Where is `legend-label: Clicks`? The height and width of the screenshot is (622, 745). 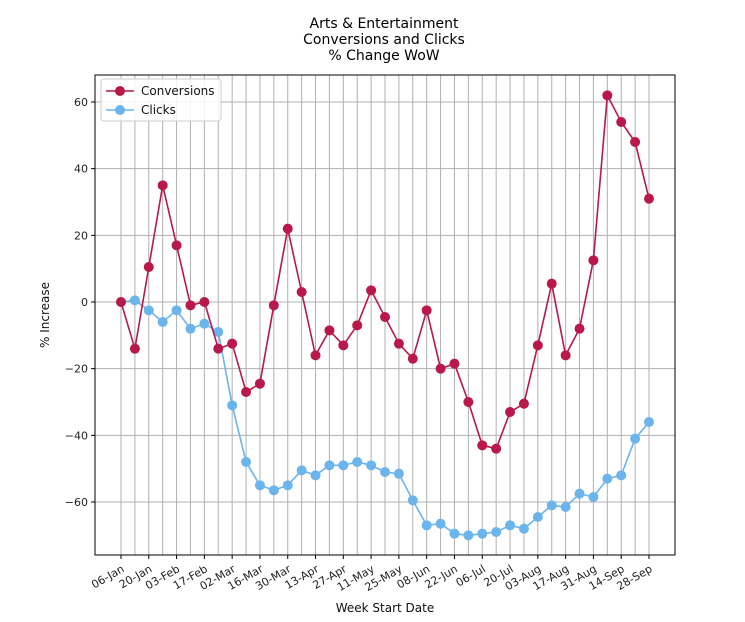
legend-label: Clicks is located at coordinates (158, 110).